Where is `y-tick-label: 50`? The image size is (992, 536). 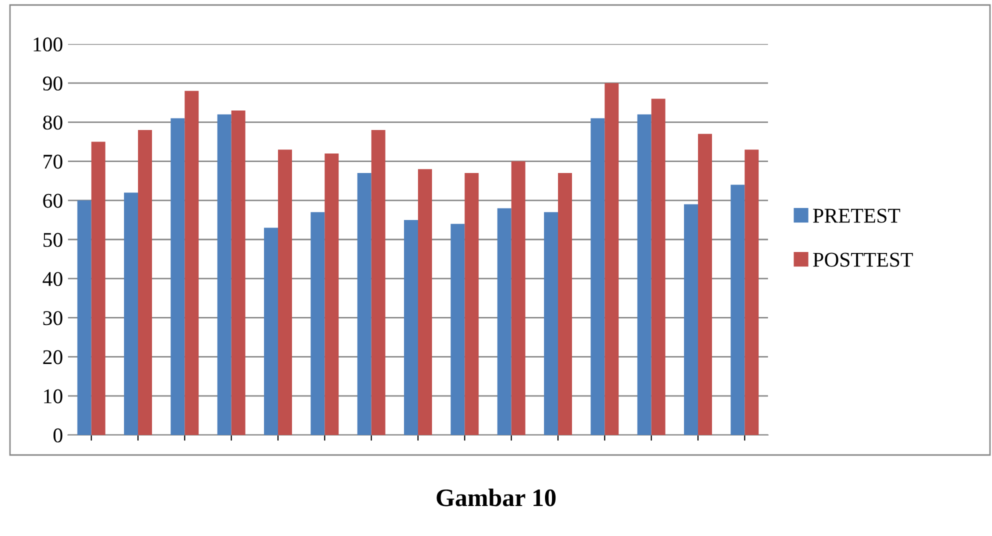
y-tick-label: 50 is located at coordinates (53, 239).